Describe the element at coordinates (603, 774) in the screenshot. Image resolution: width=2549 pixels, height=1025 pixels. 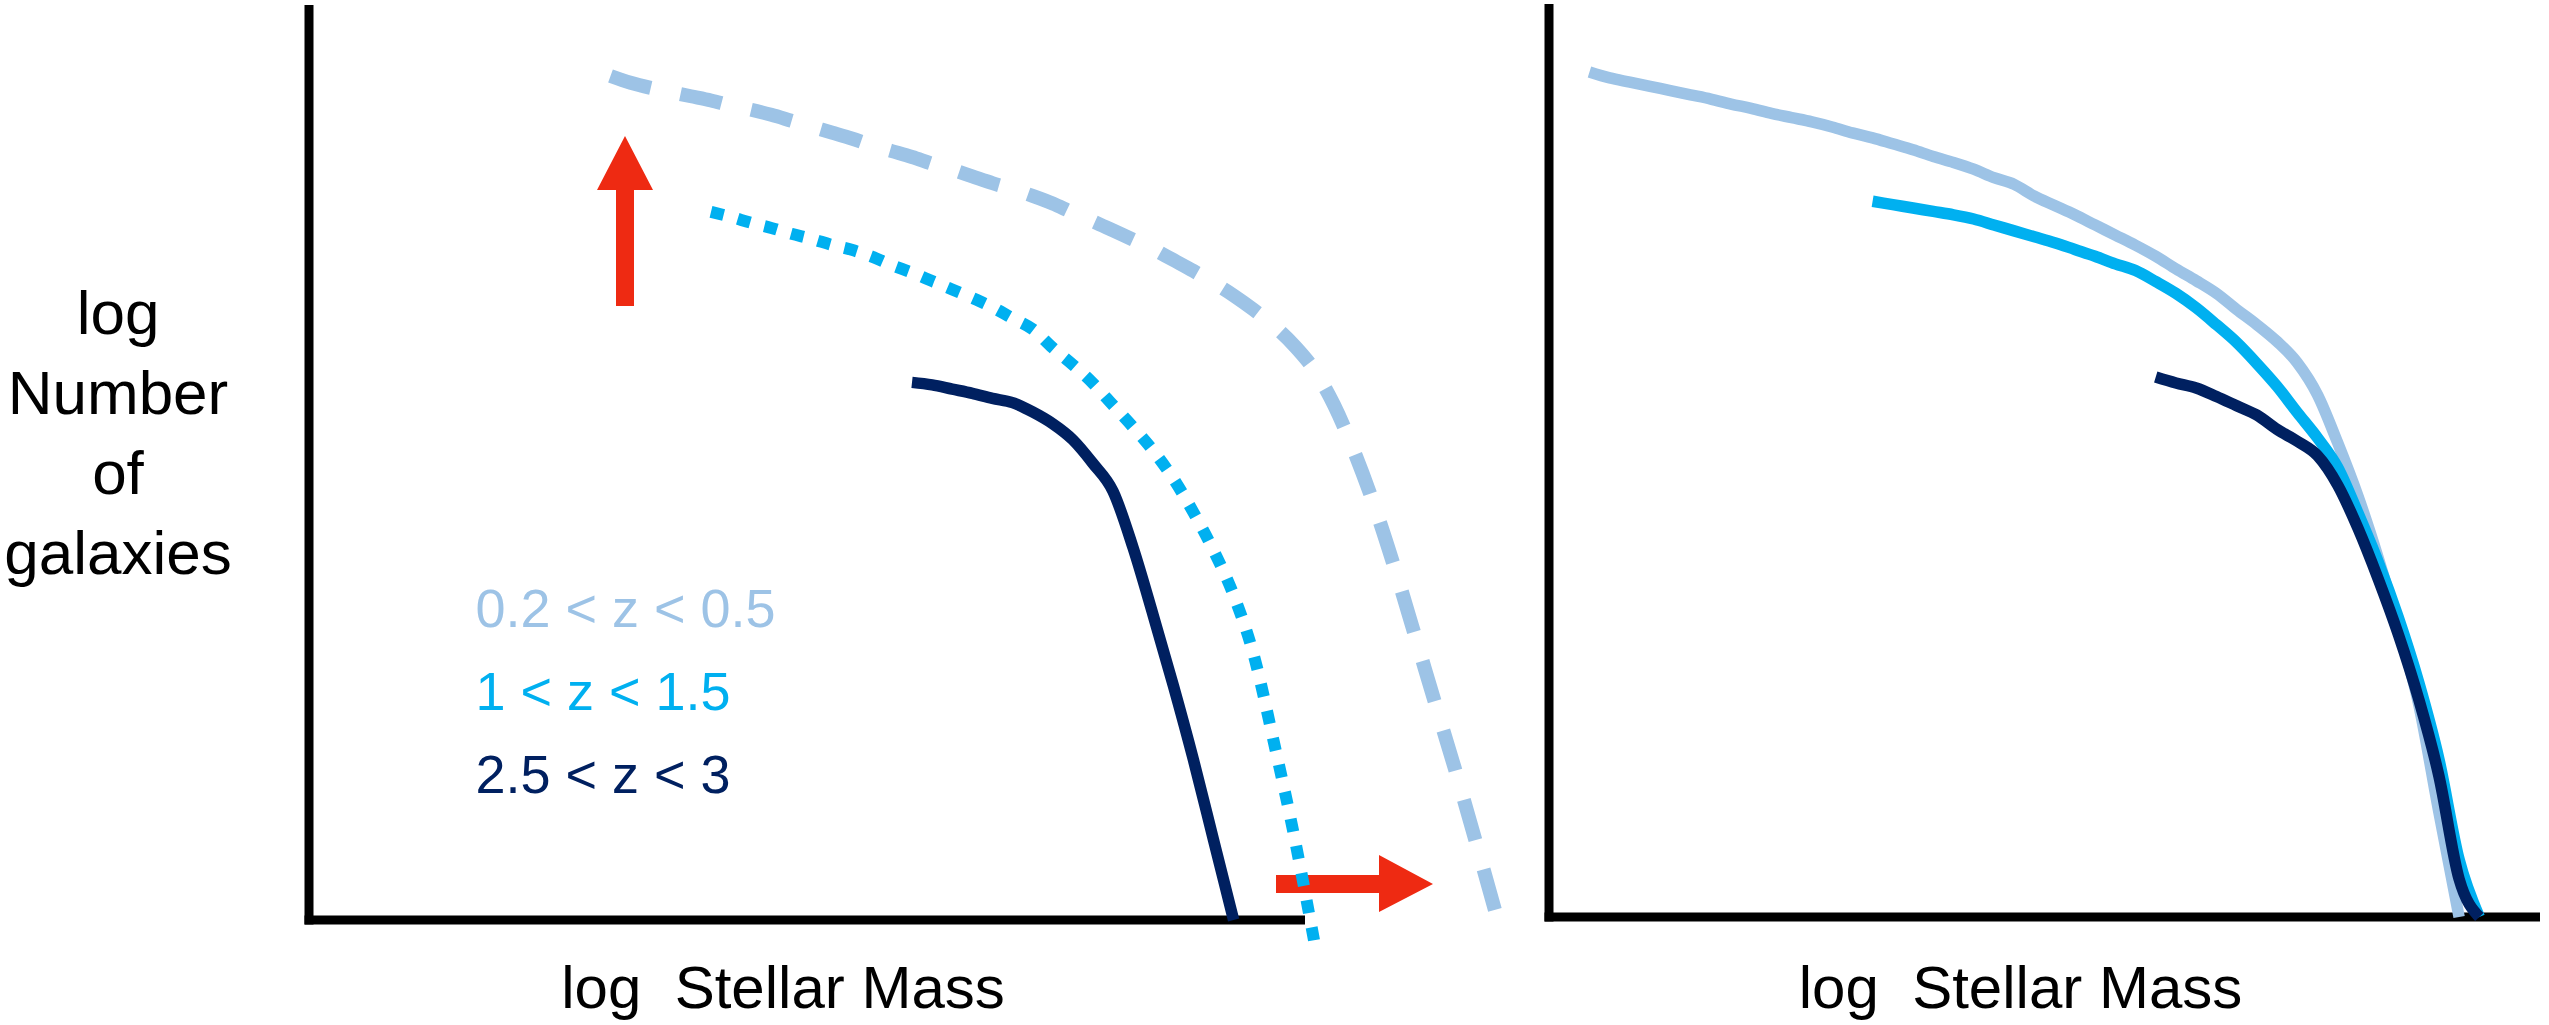
I see `text: 2.5 < z < 3` at that location.